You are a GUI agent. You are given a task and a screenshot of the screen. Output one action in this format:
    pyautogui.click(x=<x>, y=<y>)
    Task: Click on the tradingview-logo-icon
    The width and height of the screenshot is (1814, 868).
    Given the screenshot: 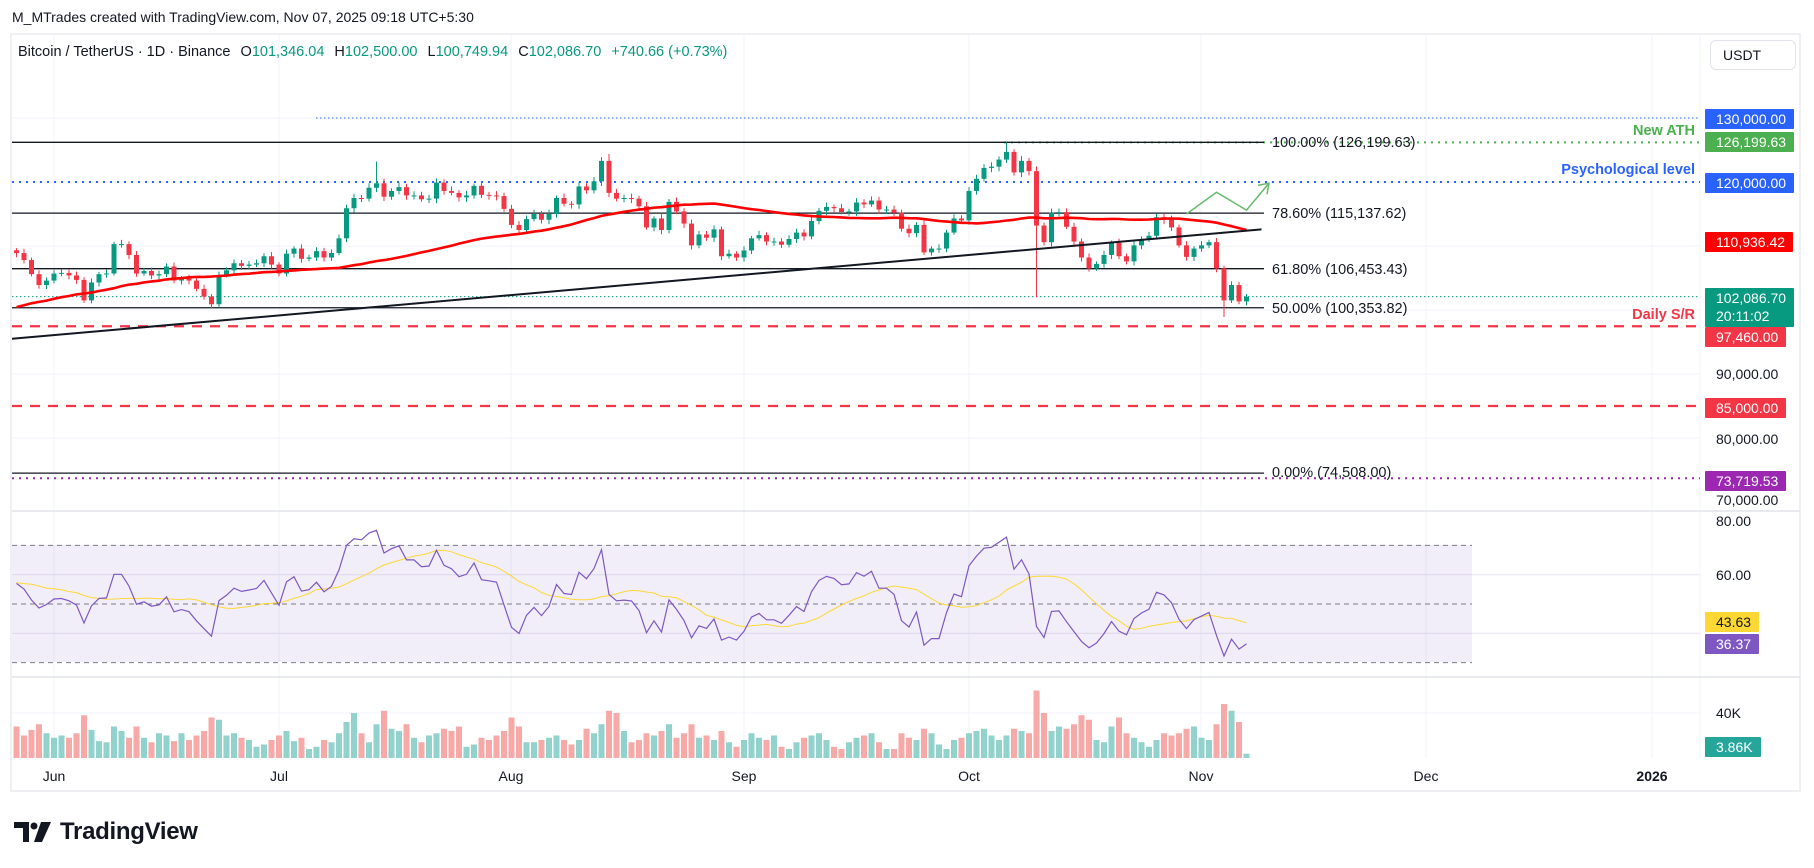 What is the action you would take?
    pyautogui.click(x=32, y=832)
    